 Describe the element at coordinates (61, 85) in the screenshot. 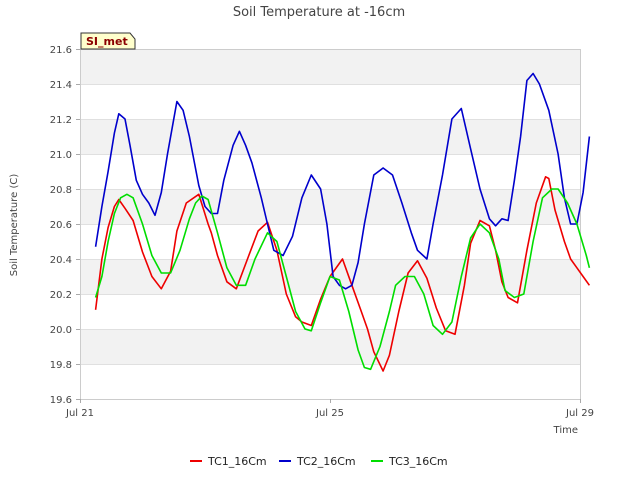

I see `y-tick-label: 21.4` at that location.